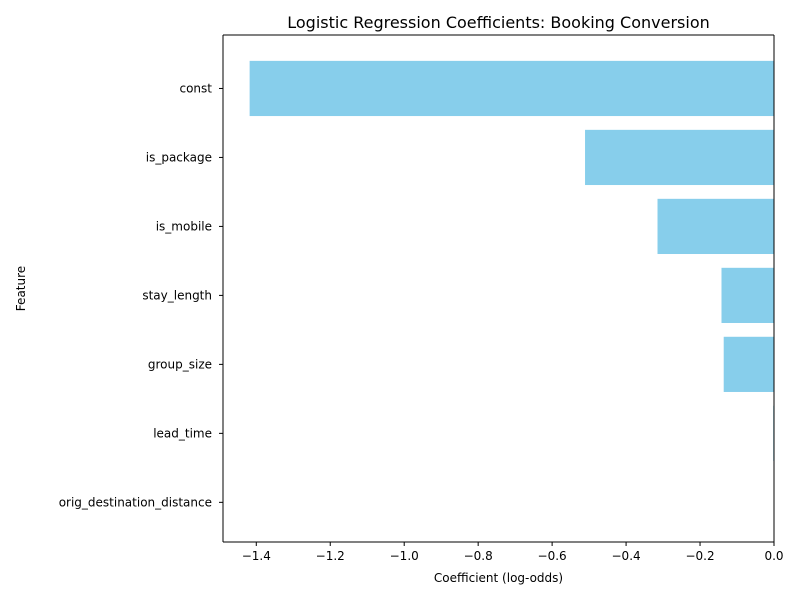 Image resolution: width=800 pixels, height=600 pixels. What do you see at coordinates (179, 157) in the screenshot?
I see `y-tick-label: is_package` at bounding box center [179, 157].